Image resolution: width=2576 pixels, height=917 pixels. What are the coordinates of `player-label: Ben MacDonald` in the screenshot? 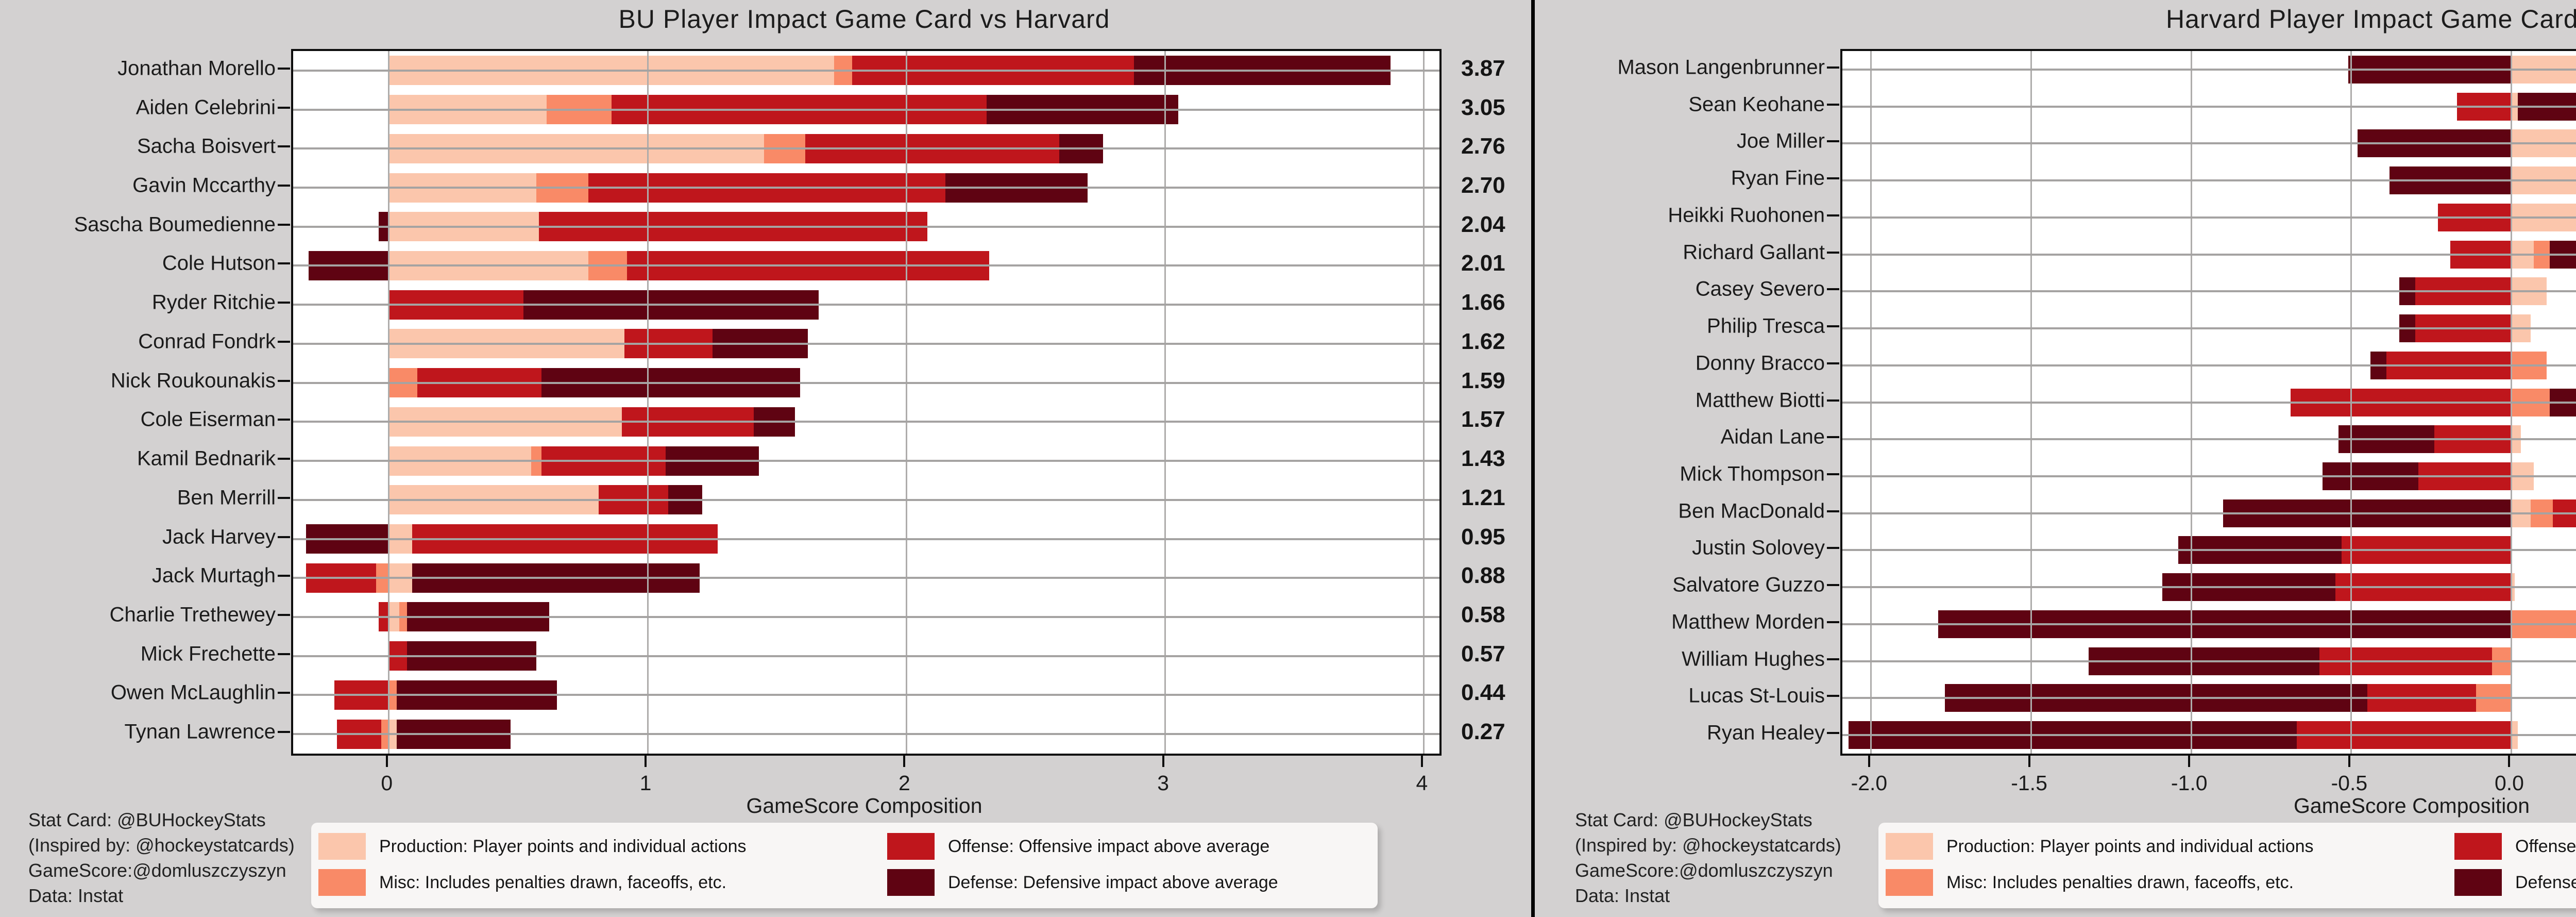 It's located at (1751, 511).